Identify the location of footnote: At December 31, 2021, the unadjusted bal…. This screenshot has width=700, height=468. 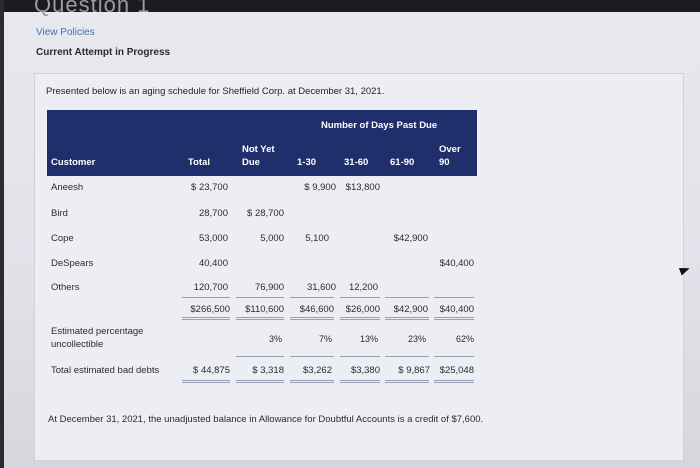
(266, 419).